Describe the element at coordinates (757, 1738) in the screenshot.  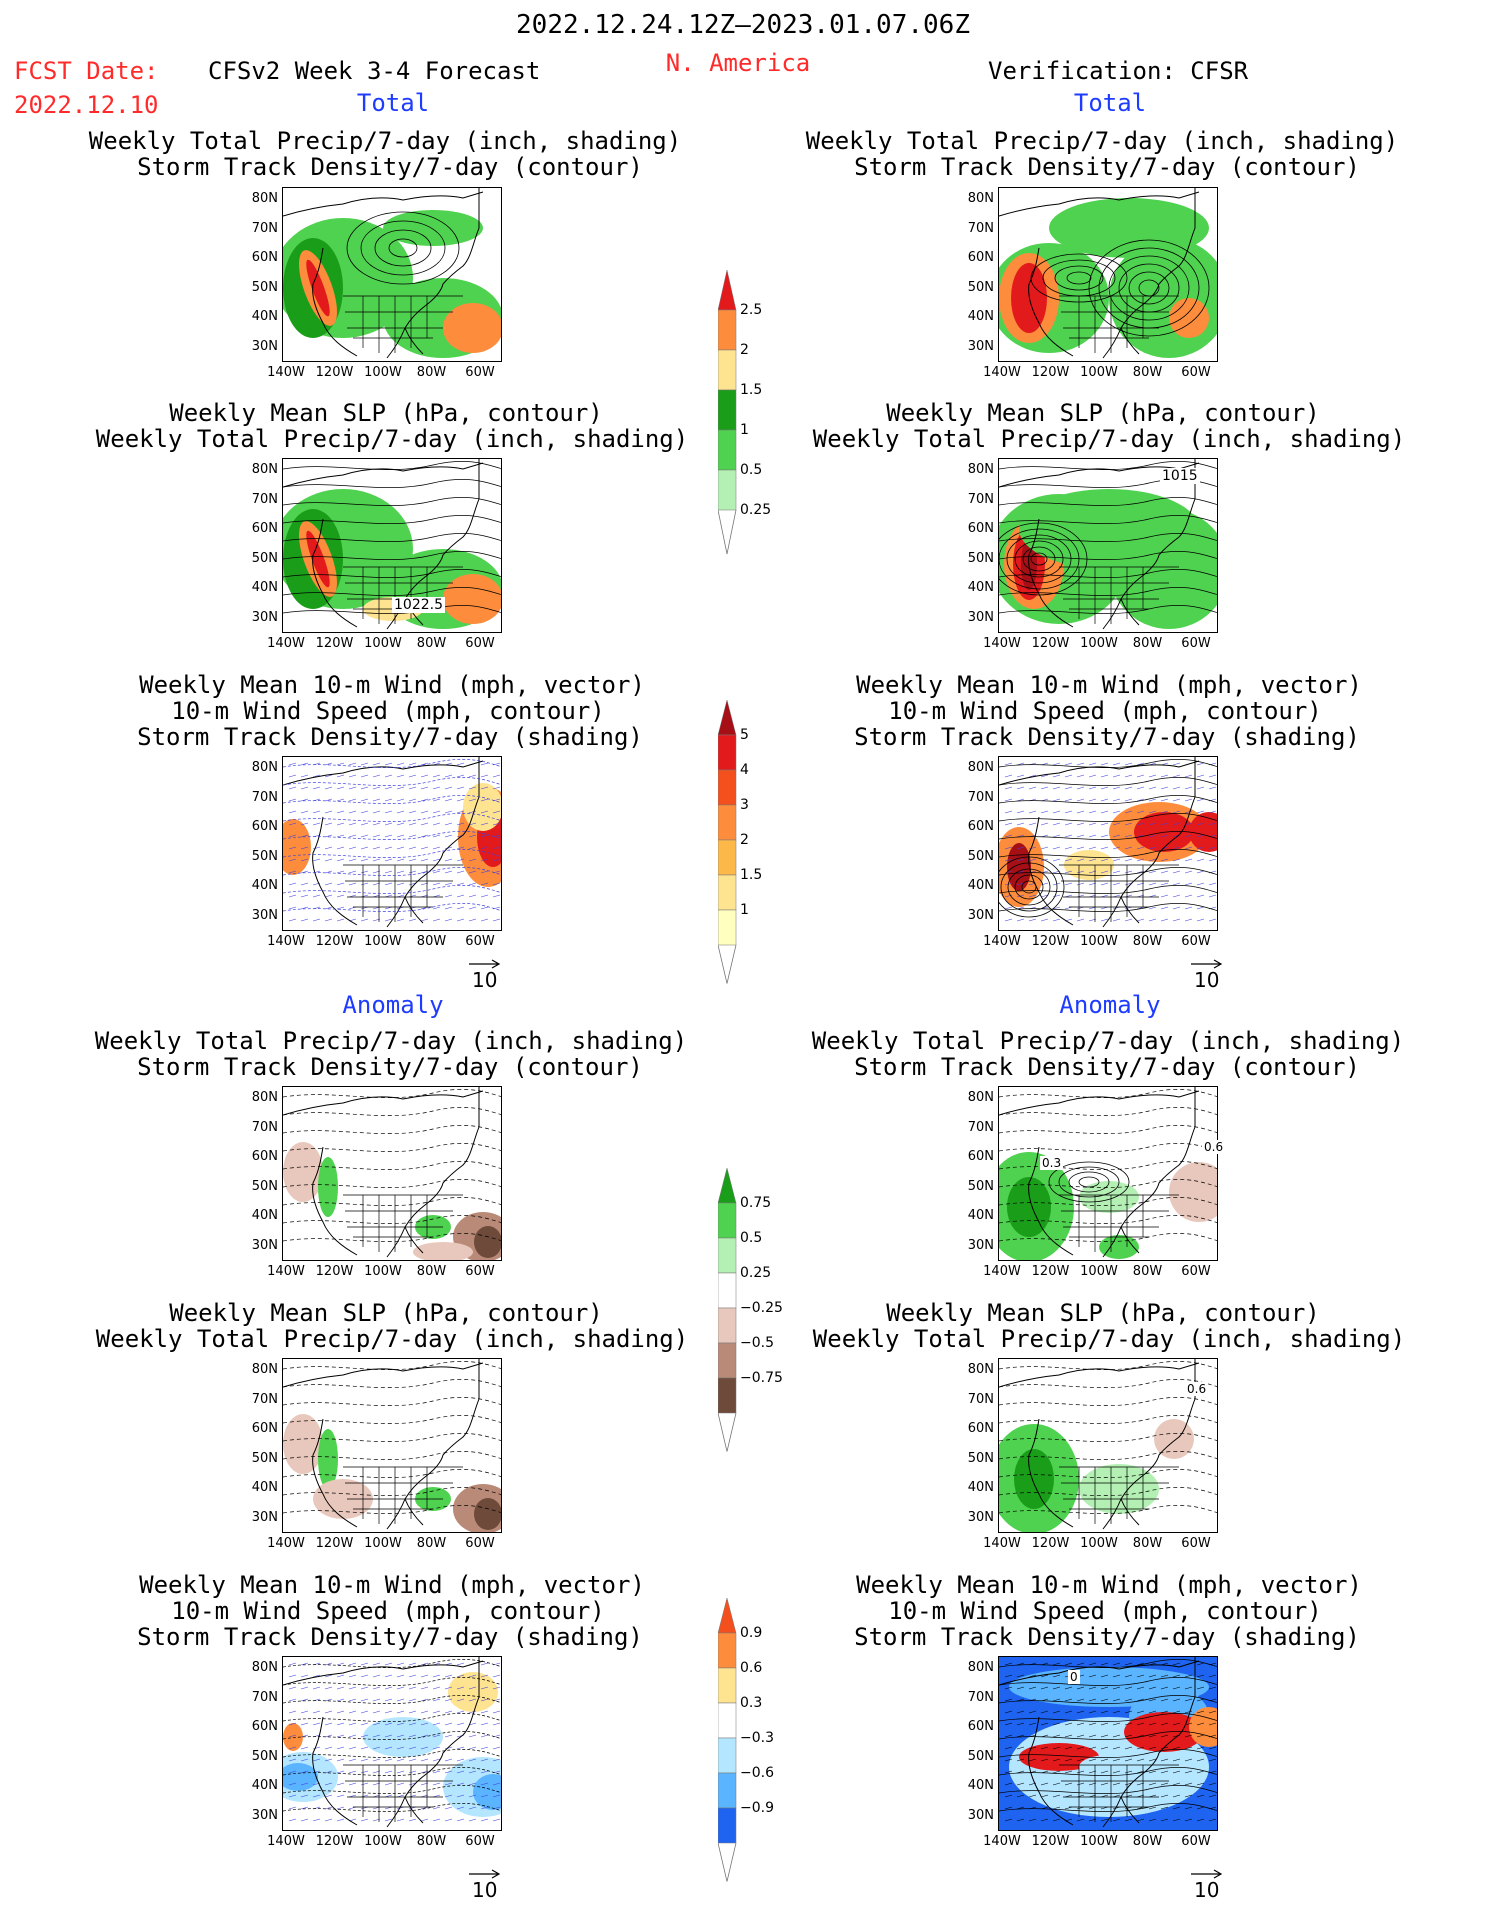
I see `colorbar-label: −0.3` at that location.